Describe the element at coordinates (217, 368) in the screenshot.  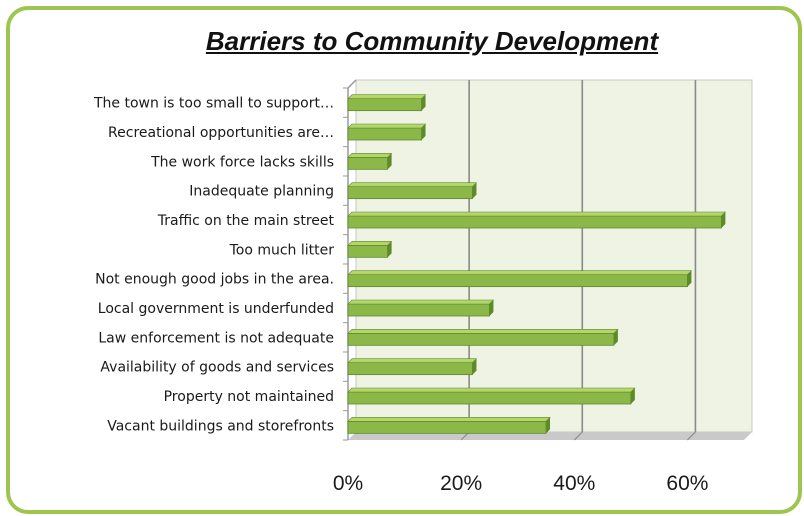
I see `category-label: Availability of goods and services` at that location.